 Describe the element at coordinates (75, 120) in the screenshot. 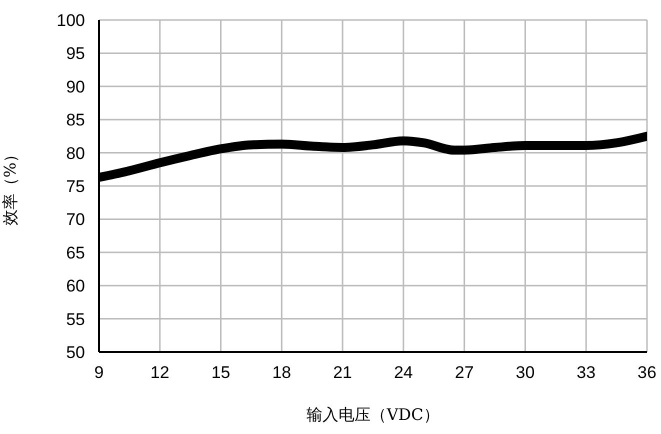

I see `y-tick-label: 85` at that location.